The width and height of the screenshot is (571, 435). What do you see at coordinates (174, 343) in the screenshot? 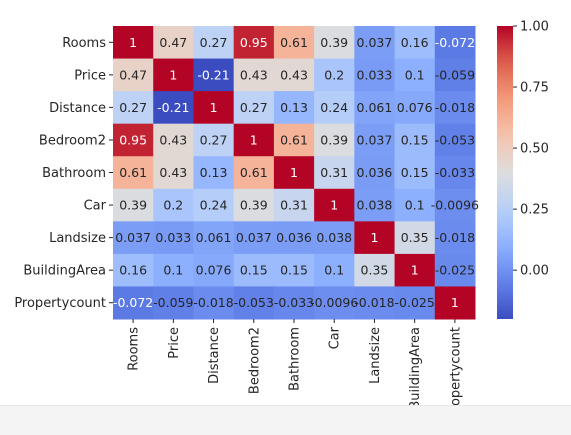
I see `x-tick-label: Price` at bounding box center [174, 343].